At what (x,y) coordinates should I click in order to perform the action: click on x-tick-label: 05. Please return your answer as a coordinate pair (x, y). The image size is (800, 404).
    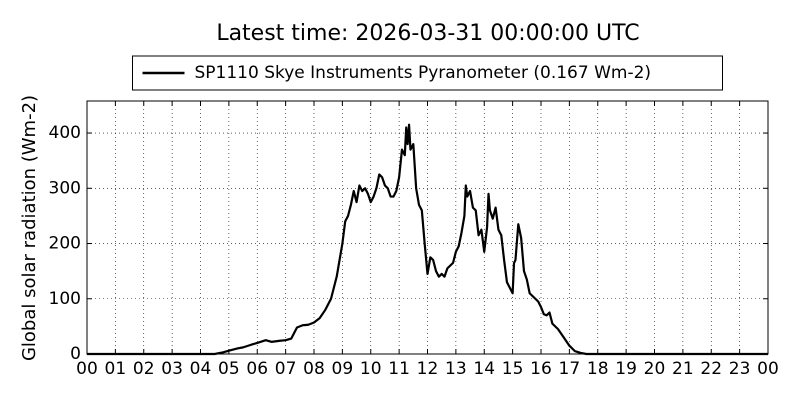
    Looking at the image, I should click on (229, 369).